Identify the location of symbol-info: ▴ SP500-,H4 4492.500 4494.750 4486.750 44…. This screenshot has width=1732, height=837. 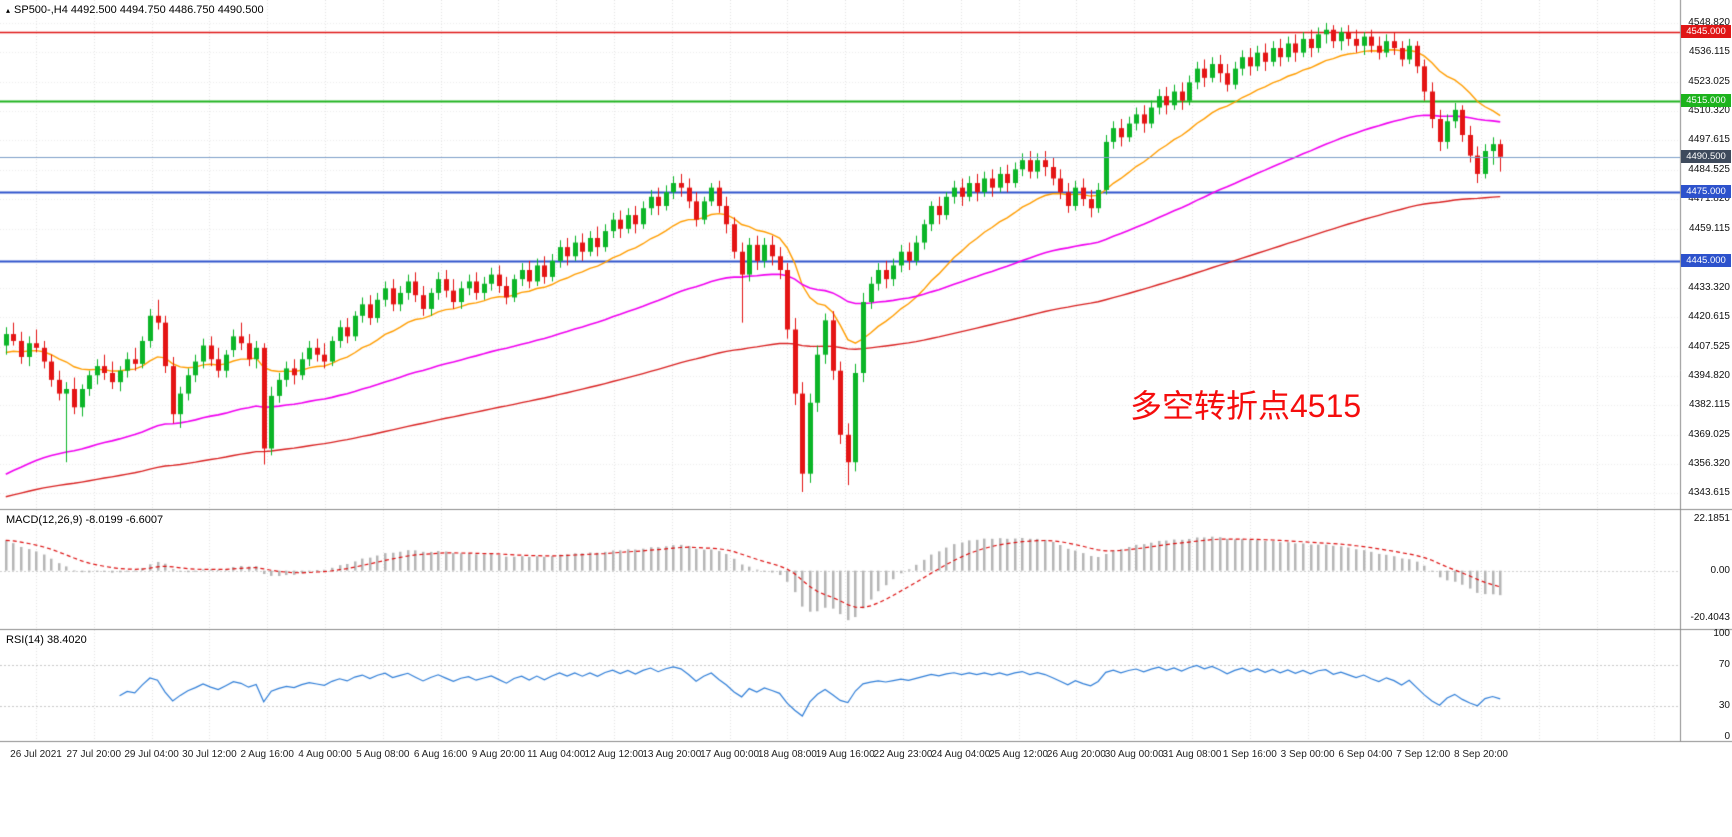
(135, 10).